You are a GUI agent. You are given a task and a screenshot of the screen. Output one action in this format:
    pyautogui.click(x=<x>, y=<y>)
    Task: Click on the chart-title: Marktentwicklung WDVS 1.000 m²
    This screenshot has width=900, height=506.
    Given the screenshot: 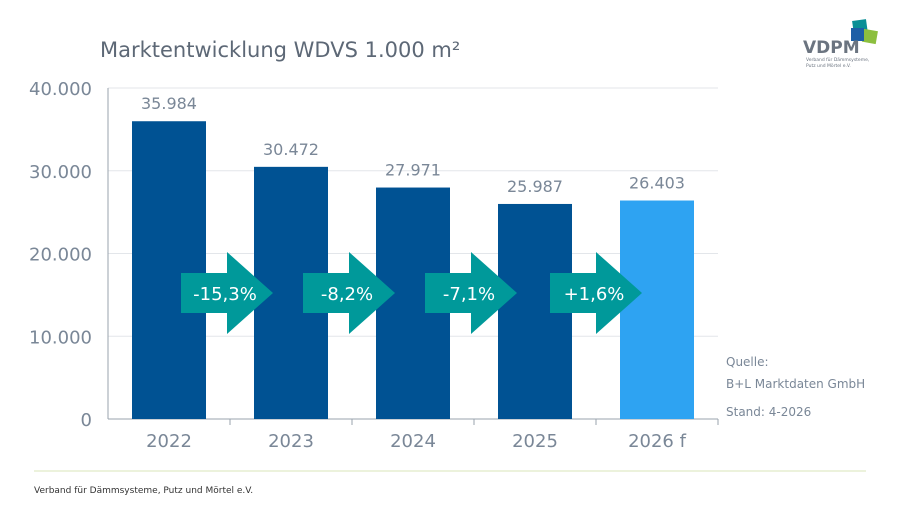 What is the action you would take?
    pyautogui.click(x=280, y=50)
    